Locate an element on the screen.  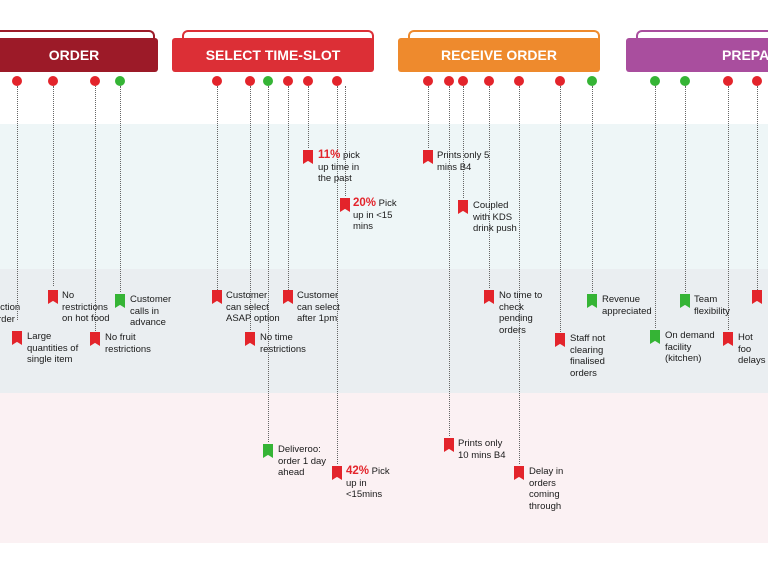
phase-order-tab is located at coordinates (77, 36).